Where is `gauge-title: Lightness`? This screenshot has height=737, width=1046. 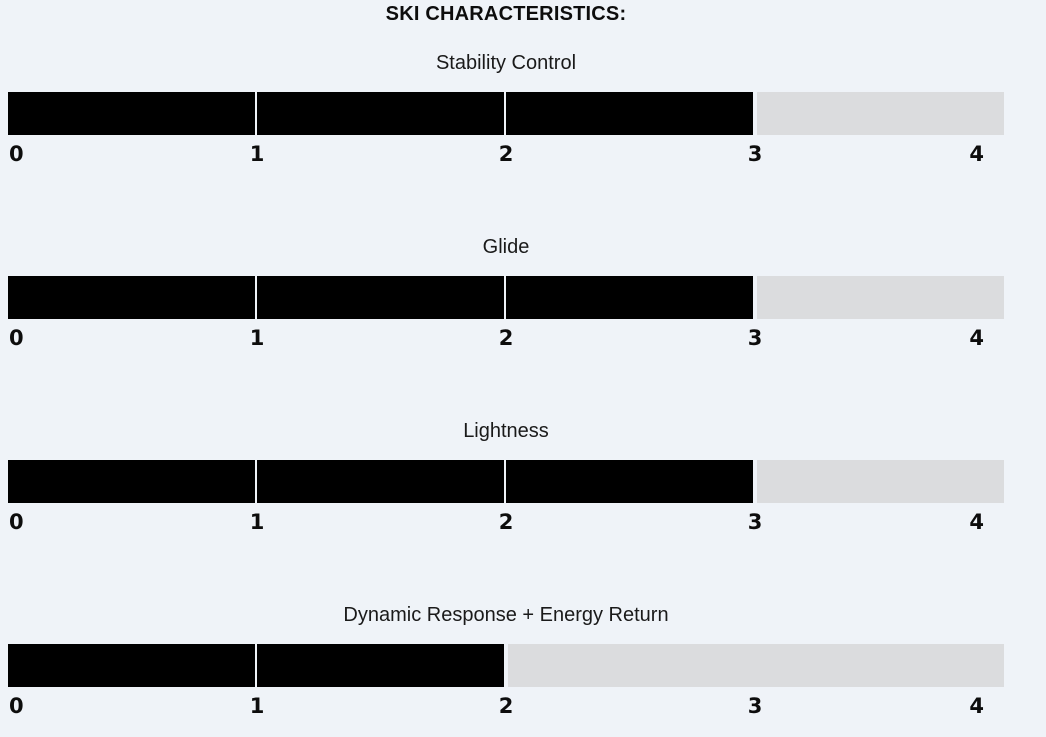
gauge-title: Lightness is located at coordinates (506, 431).